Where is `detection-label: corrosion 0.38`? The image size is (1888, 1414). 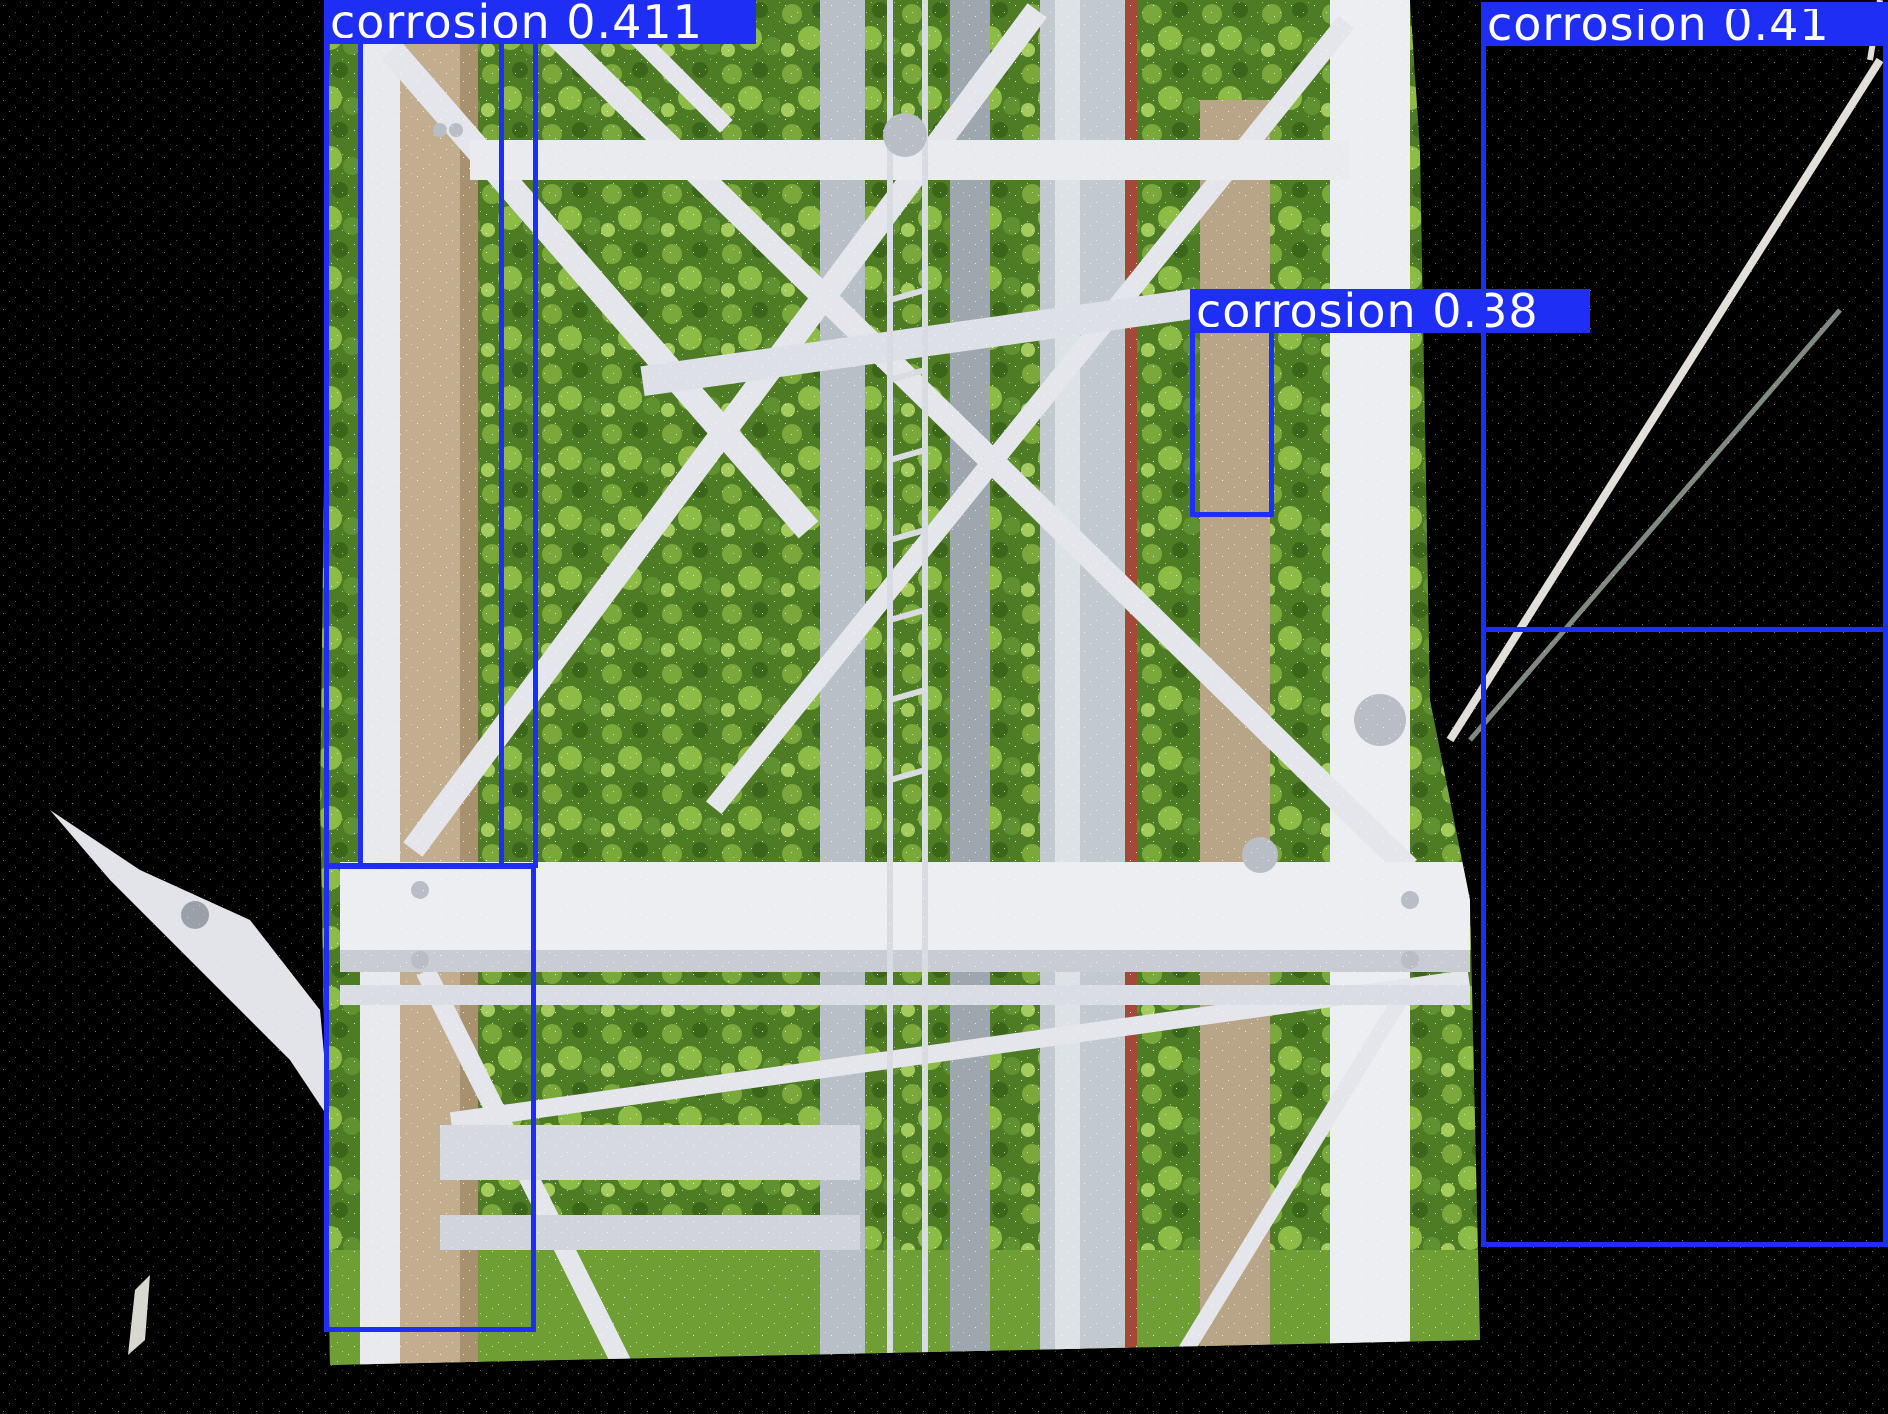
detection-label: corrosion 0.38 is located at coordinates (1390, 311).